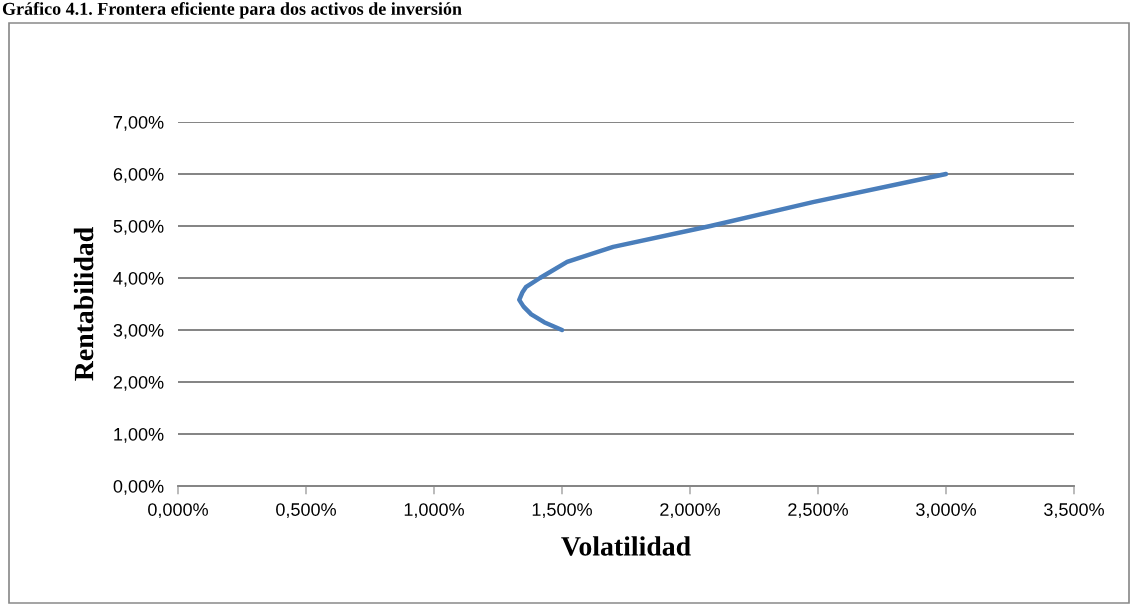 This screenshot has width=1130, height=606. Describe the element at coordinates (434, 511) in the screenshot. I see `x-tick-label: 1,000%` at that location.